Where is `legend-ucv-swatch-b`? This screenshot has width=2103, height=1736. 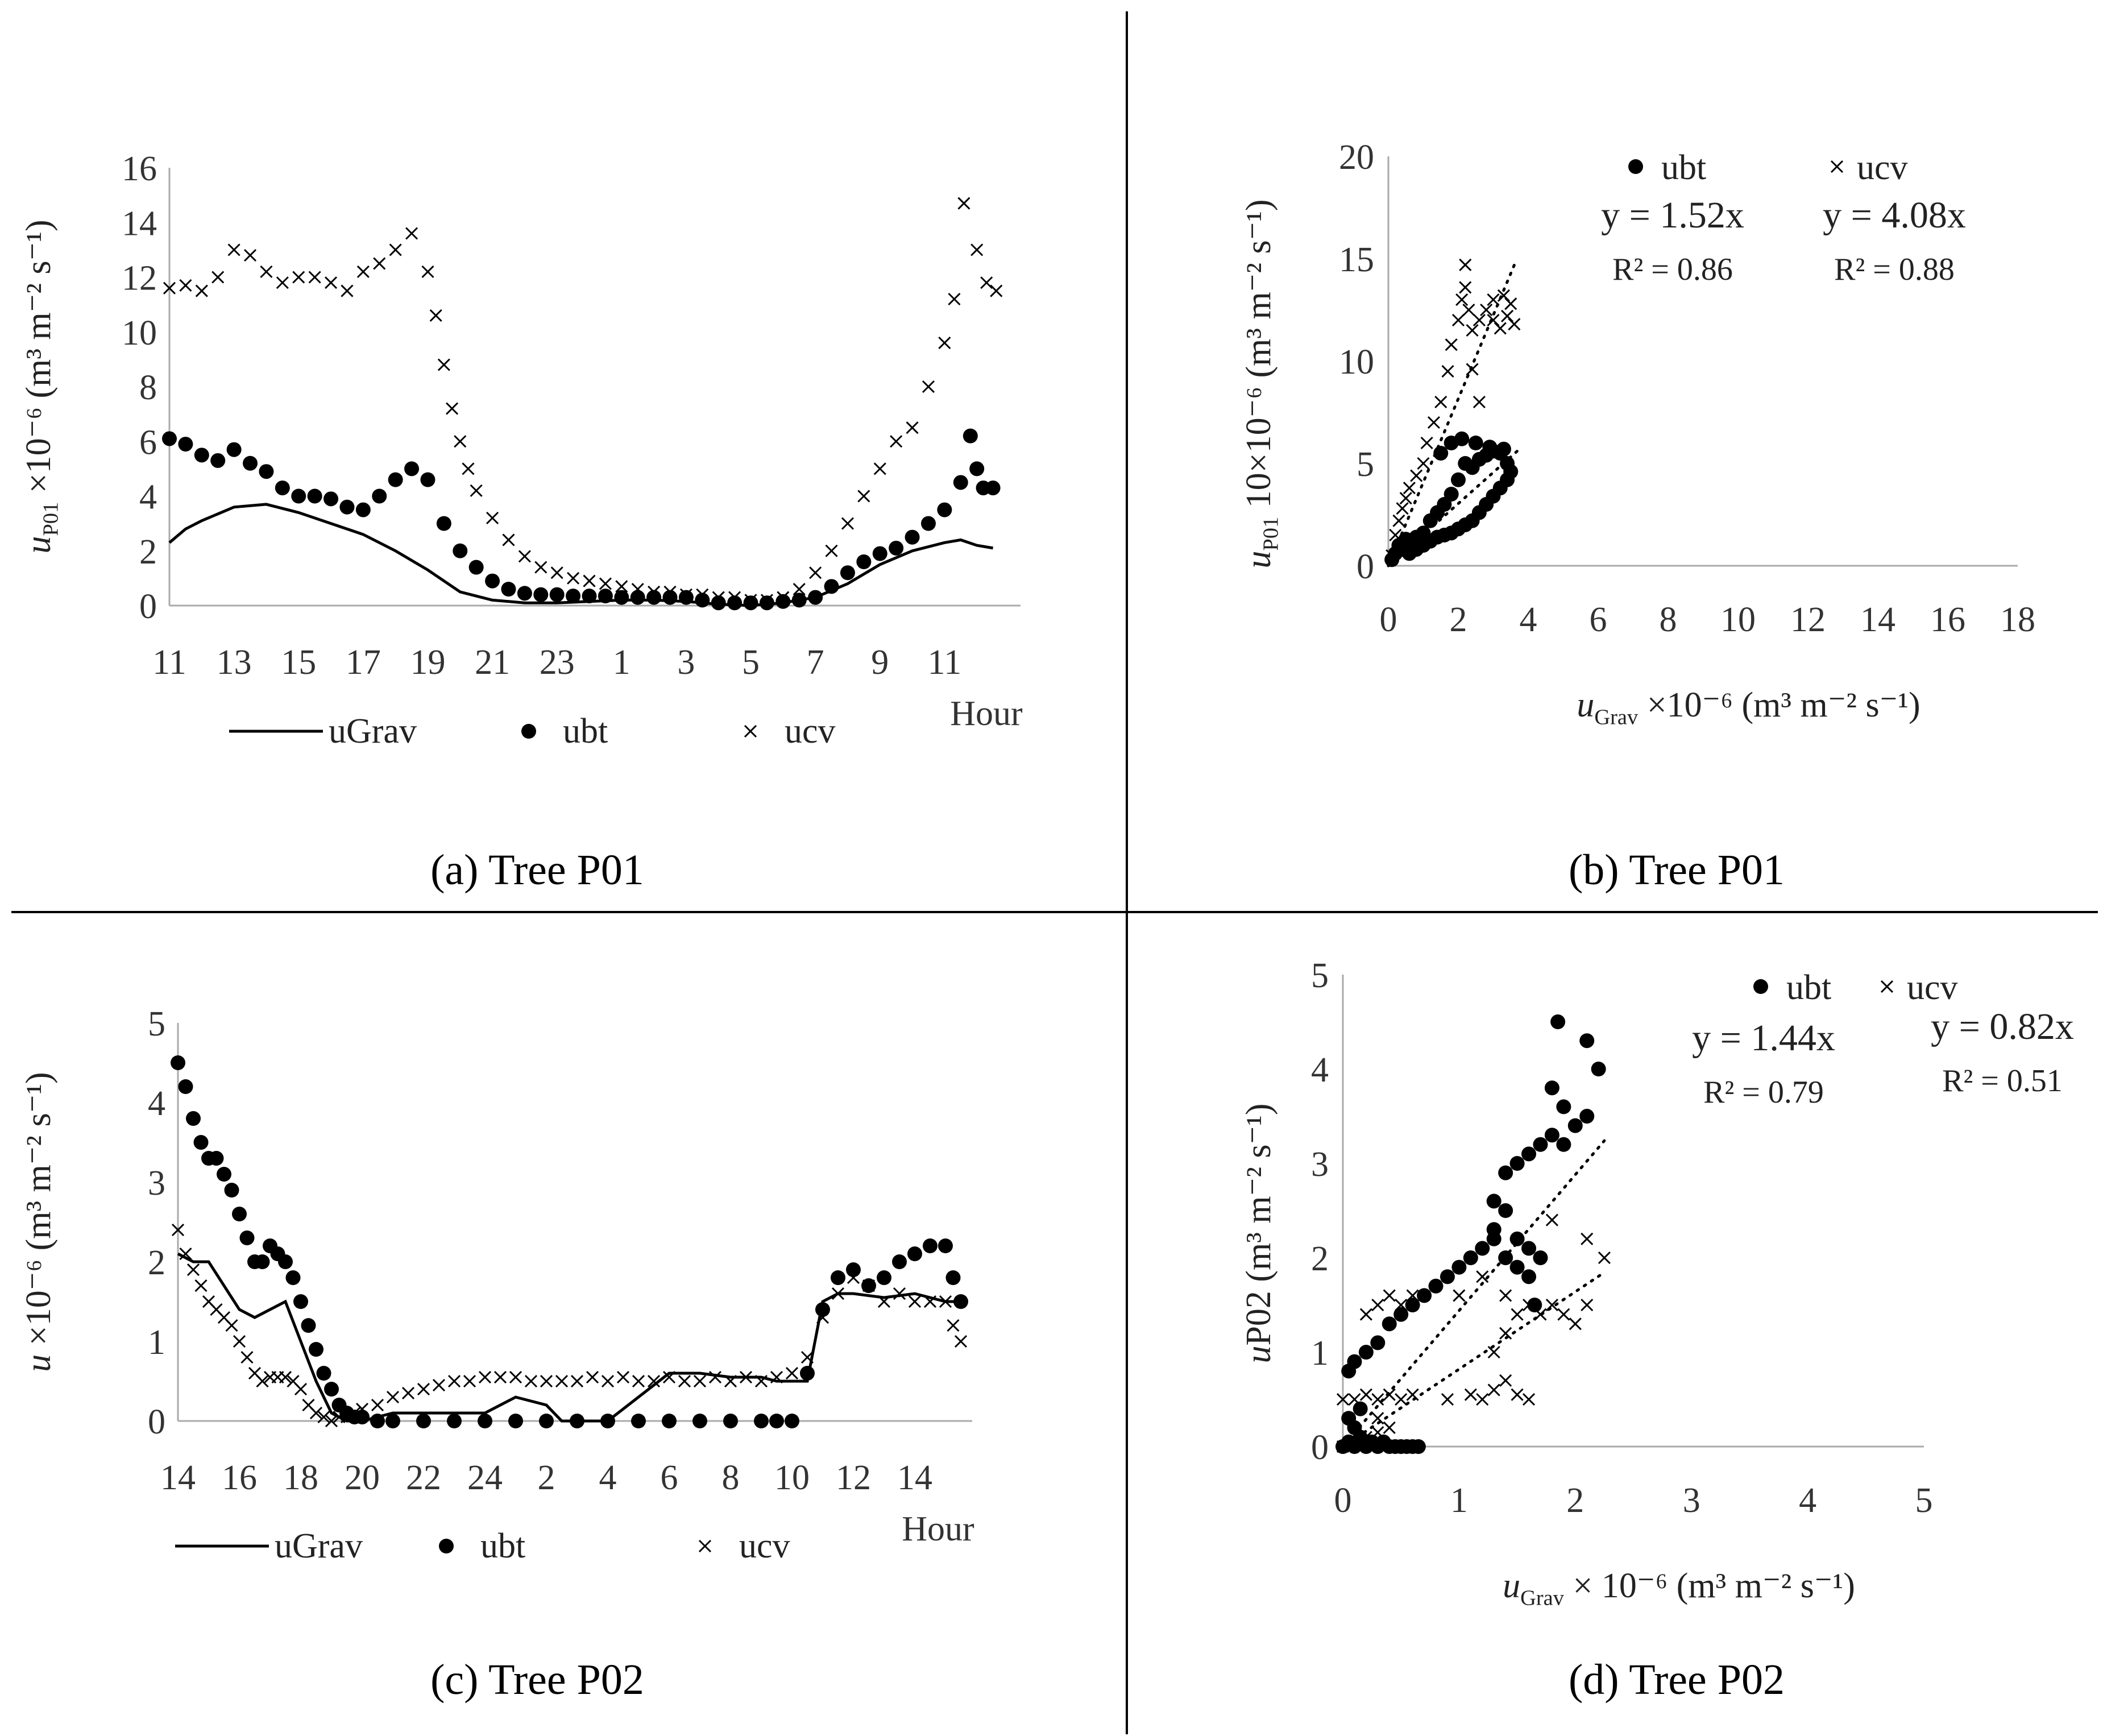 legend-ucv-swatch-b is located at coordinates (705, 1546).